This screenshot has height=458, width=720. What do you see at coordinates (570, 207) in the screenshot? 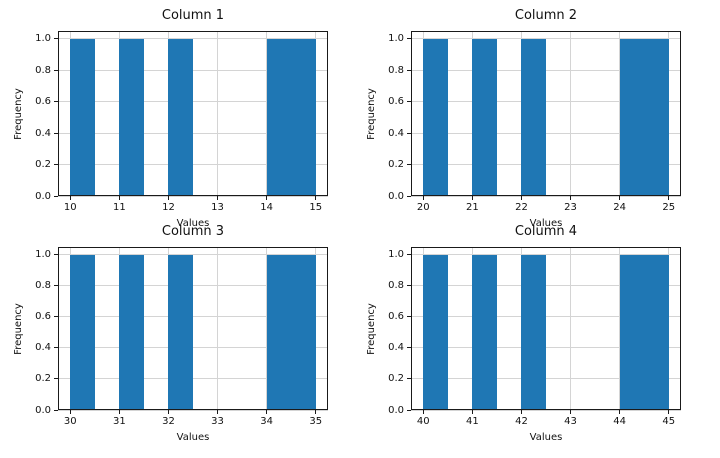
I see `x-tick-label: 23` at bounding box center [570, 207].